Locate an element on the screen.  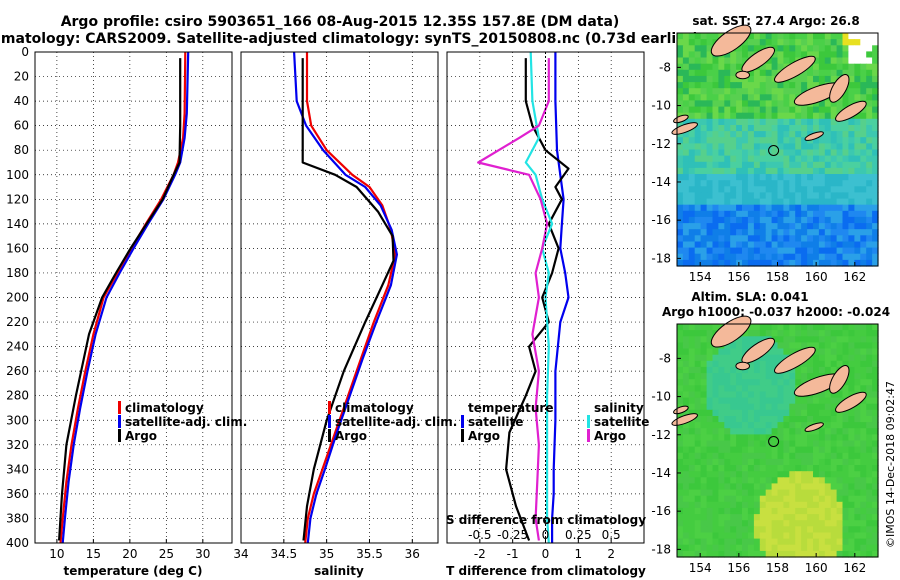
x-tick-label: 35.5 is located at coordinates (369, 554).